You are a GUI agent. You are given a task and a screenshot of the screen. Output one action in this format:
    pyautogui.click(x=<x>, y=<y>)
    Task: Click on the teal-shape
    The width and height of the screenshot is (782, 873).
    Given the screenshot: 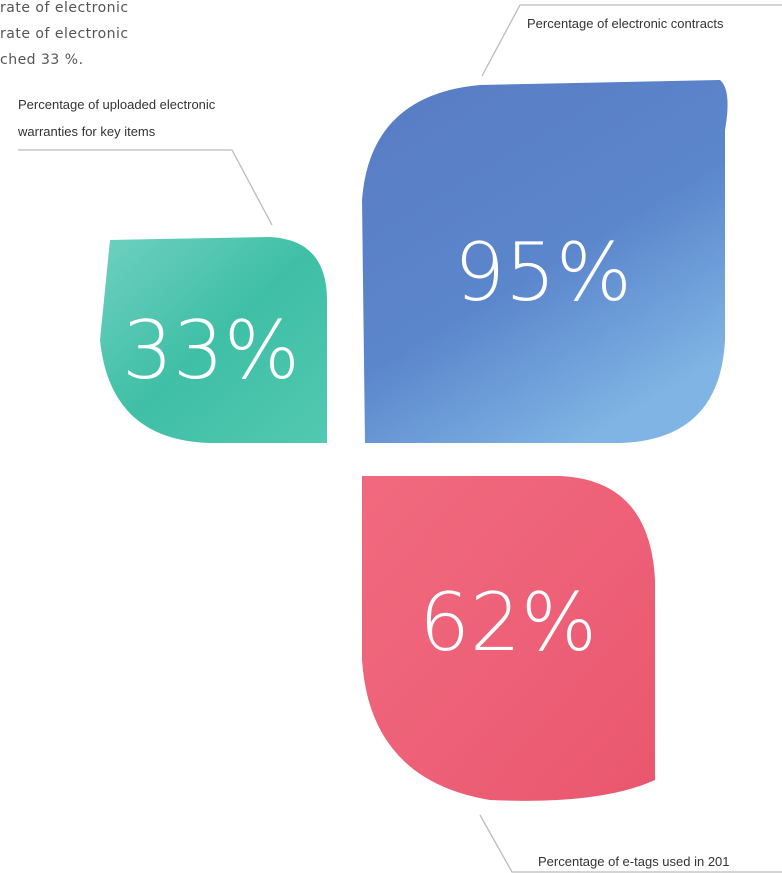 What is the action you would take?
    pyautogui.click(x=213, y=340)
    